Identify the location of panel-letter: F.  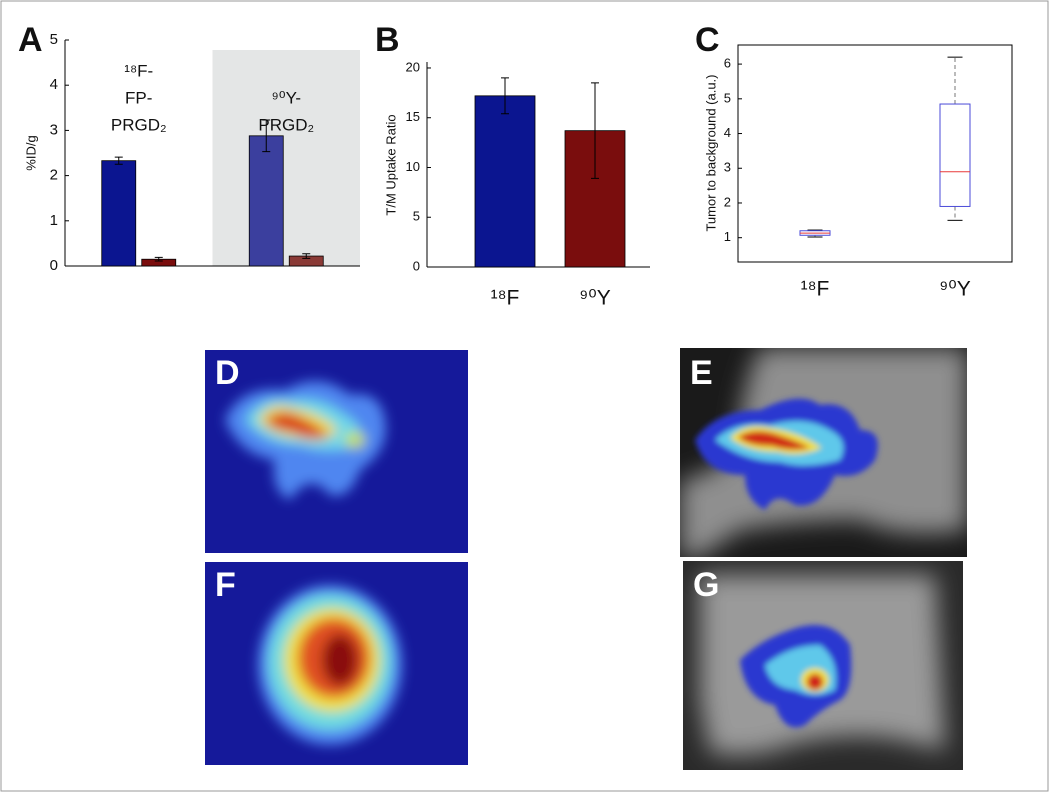
(225, 585).